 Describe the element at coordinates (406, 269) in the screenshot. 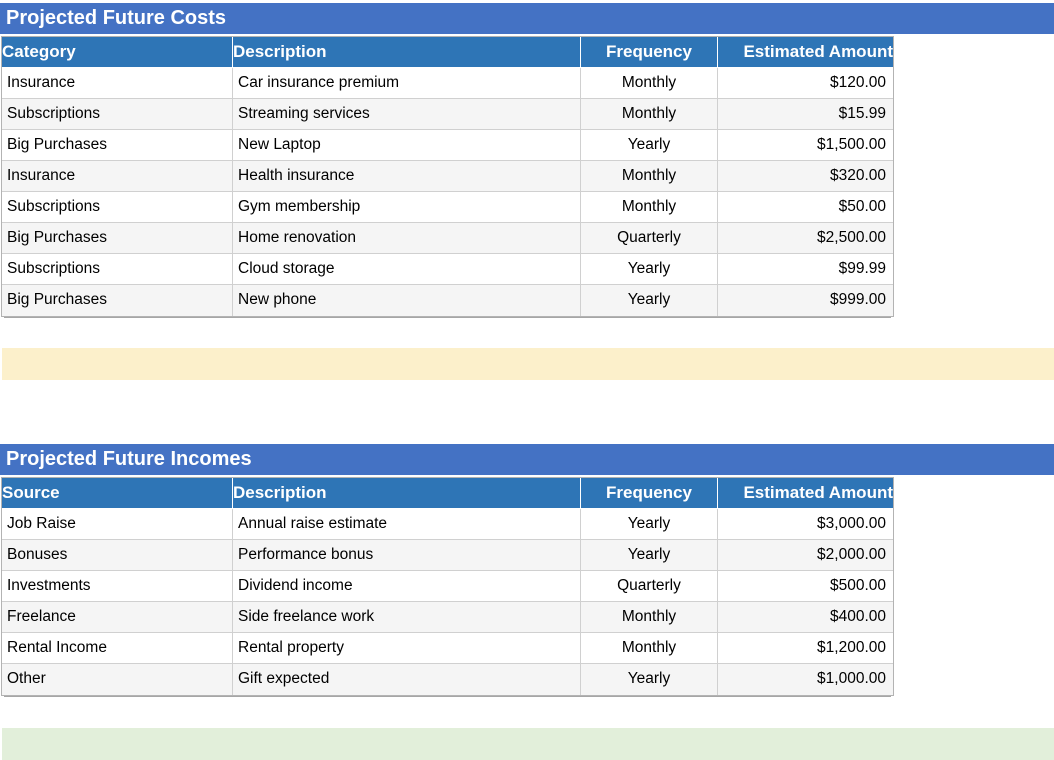

I see `table-cell: Cloud storage` at that location.